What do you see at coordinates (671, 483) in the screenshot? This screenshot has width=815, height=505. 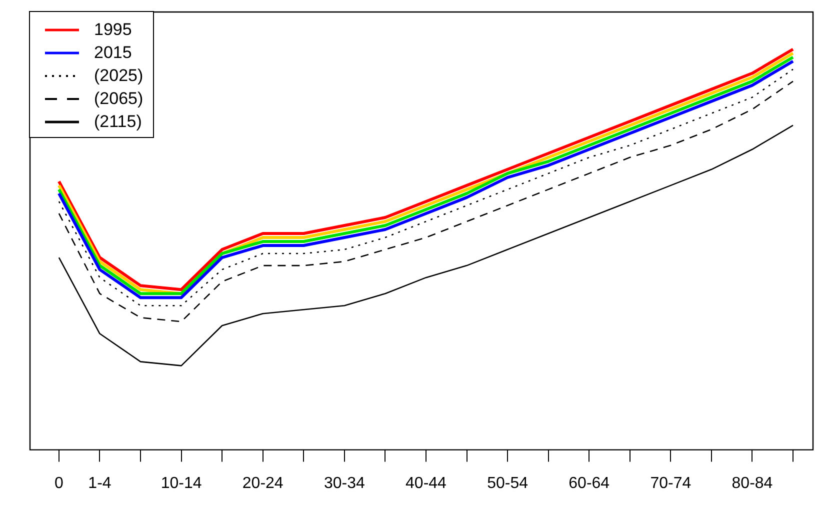 I see `x-tick-label: 70-74` at bounding box center [671, 483].